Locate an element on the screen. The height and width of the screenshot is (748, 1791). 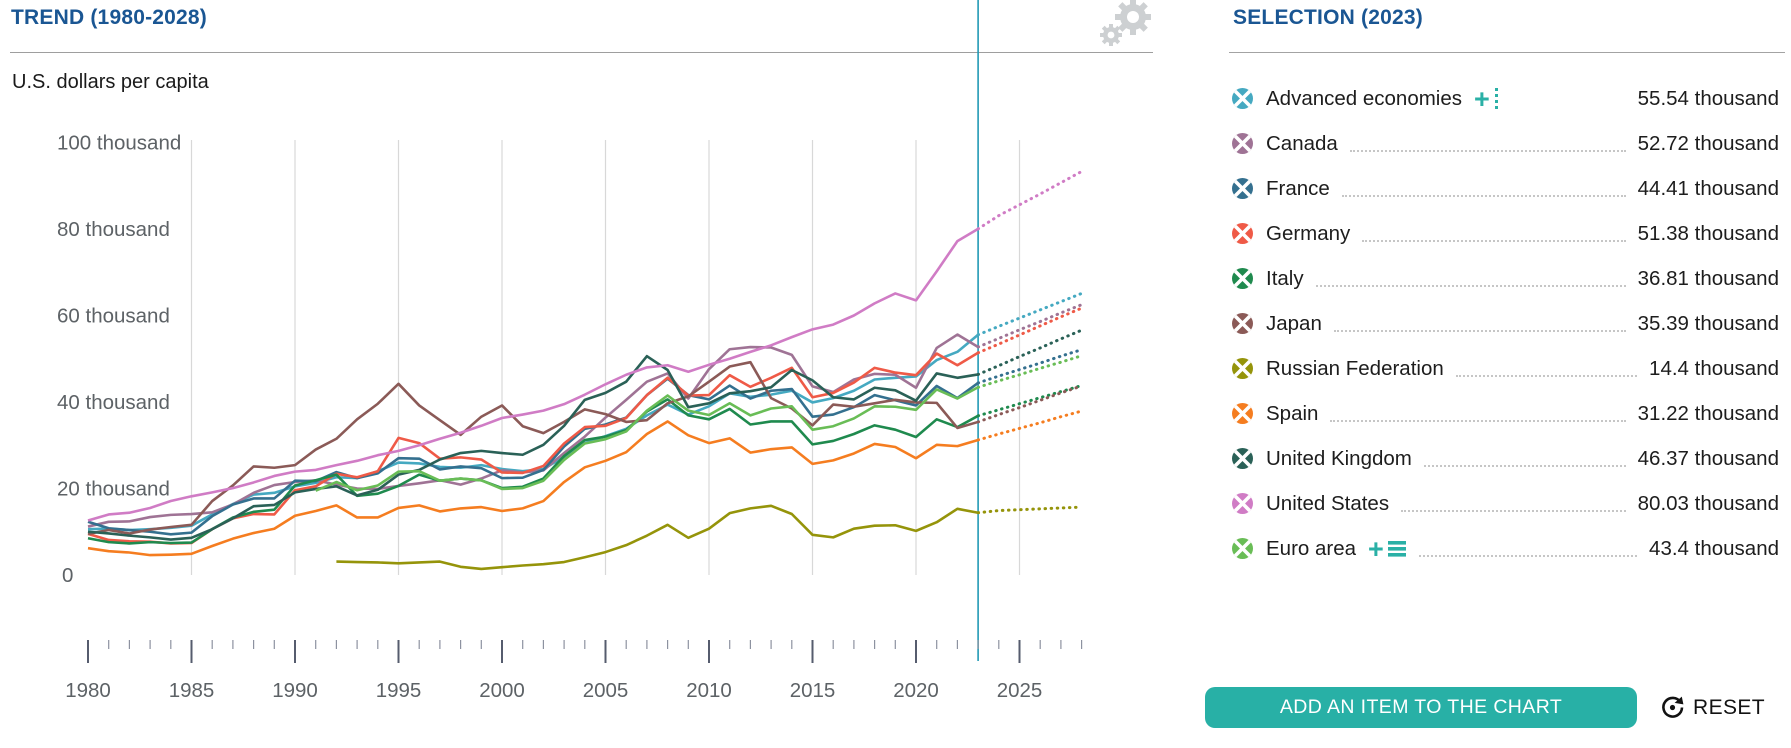
svg-text: 1980 is located at coordinates (88, 690).